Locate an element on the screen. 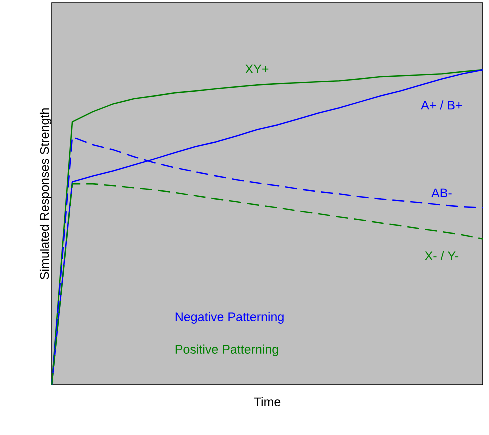  series-label: AB- is located at coordinates (442, 193).